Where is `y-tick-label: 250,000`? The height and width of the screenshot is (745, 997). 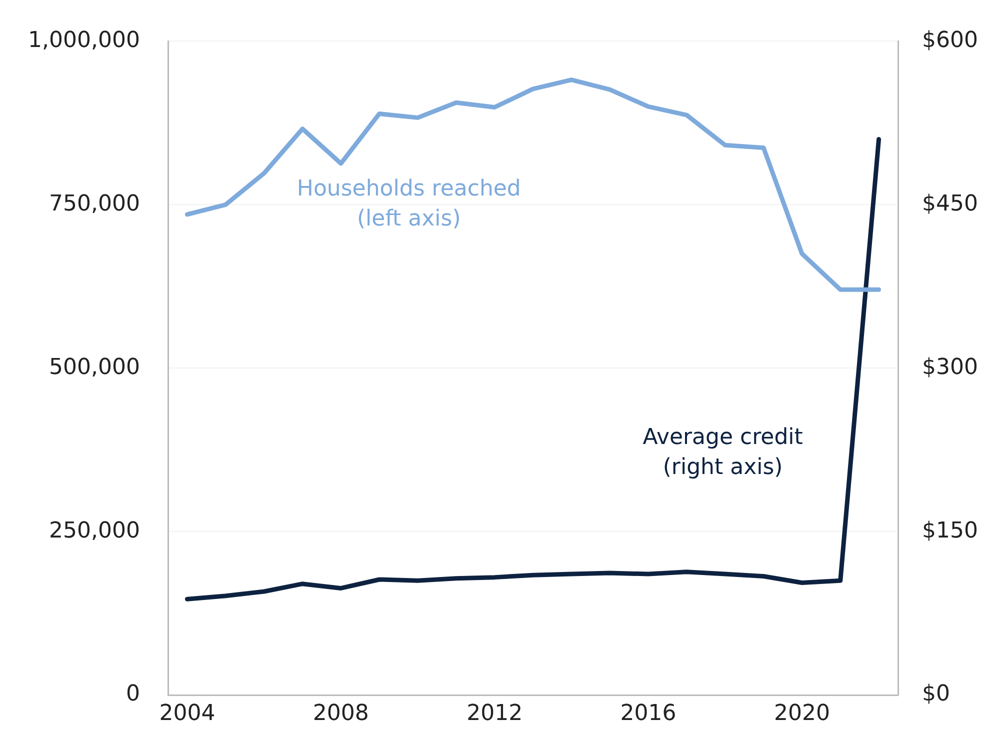
y-tick-label: 250,000 is located at coordinates (94, 531).